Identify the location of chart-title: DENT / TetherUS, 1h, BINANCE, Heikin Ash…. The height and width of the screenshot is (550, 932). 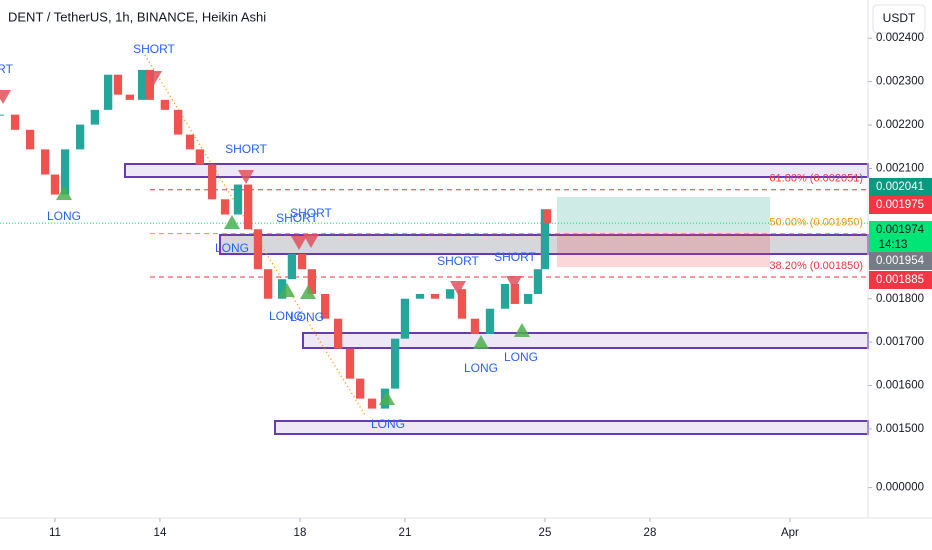
(137, 16).